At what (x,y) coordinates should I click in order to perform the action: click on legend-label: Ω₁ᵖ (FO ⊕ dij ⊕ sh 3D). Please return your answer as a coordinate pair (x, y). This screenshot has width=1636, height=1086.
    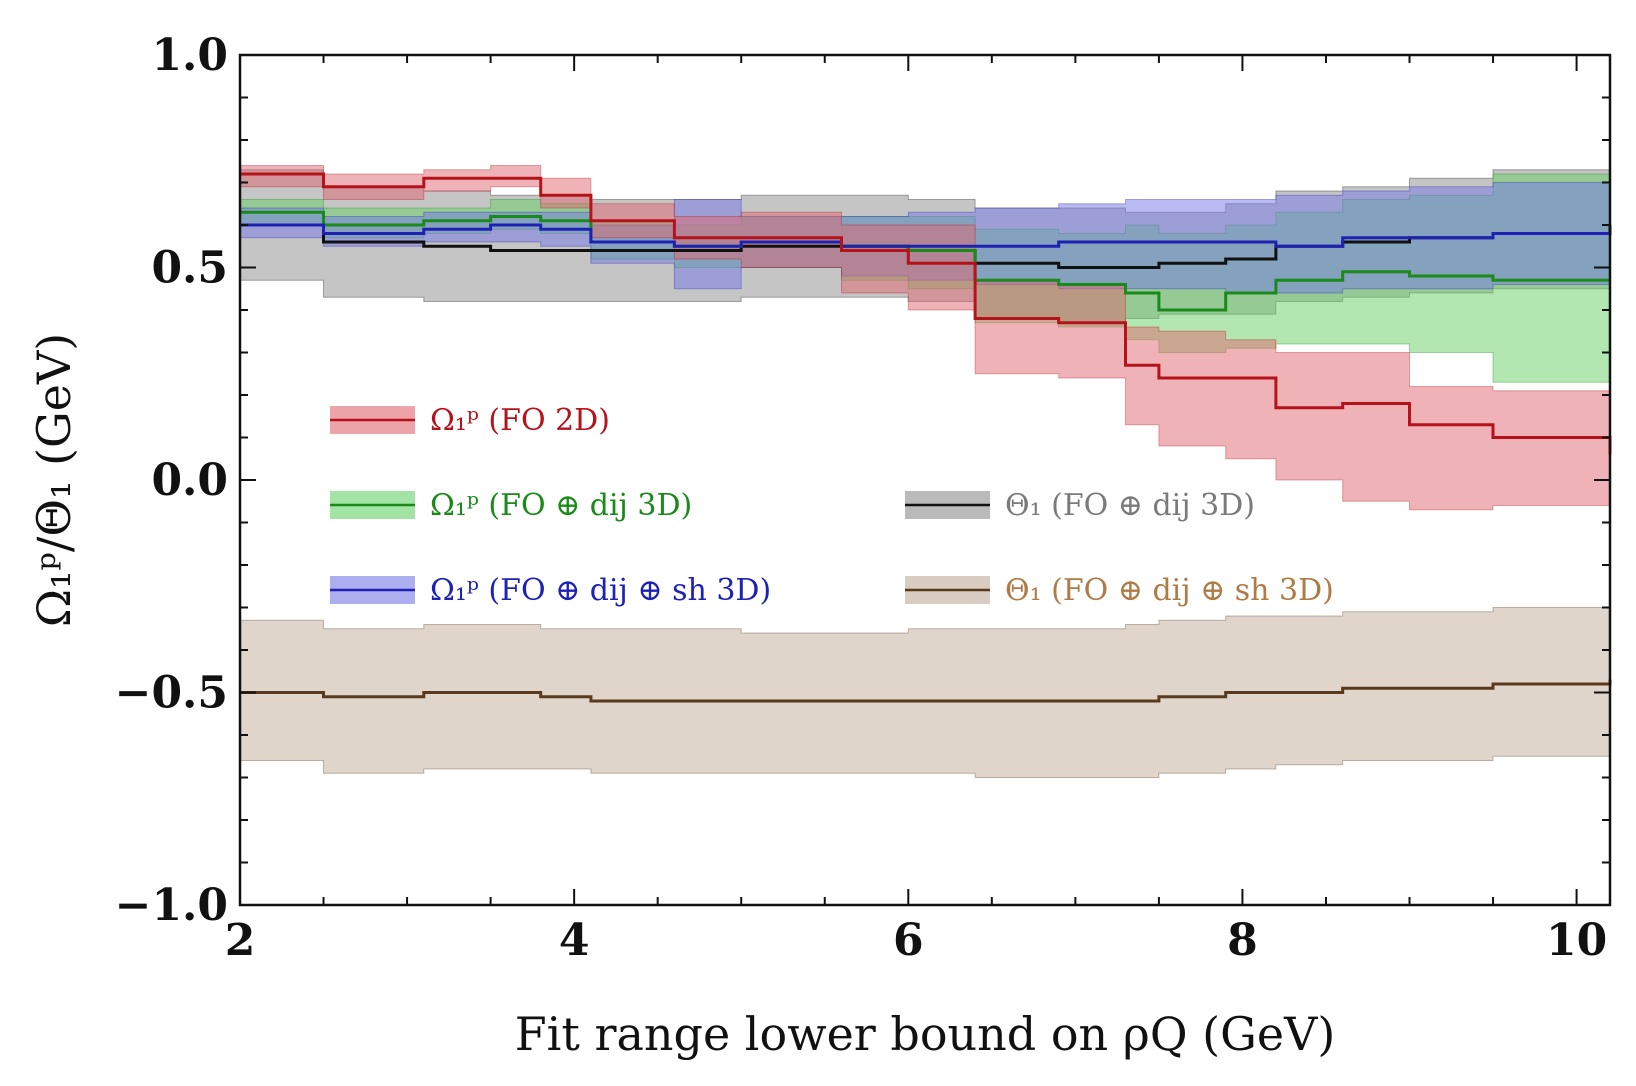
    Looking at the image, I should click on (600, 590).